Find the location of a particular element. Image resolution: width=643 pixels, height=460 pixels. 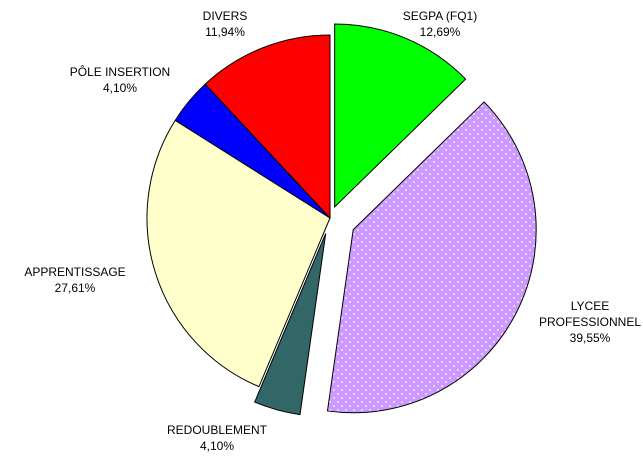

category-label: APPRENTISSAGE is located at coordinates (75, 272).